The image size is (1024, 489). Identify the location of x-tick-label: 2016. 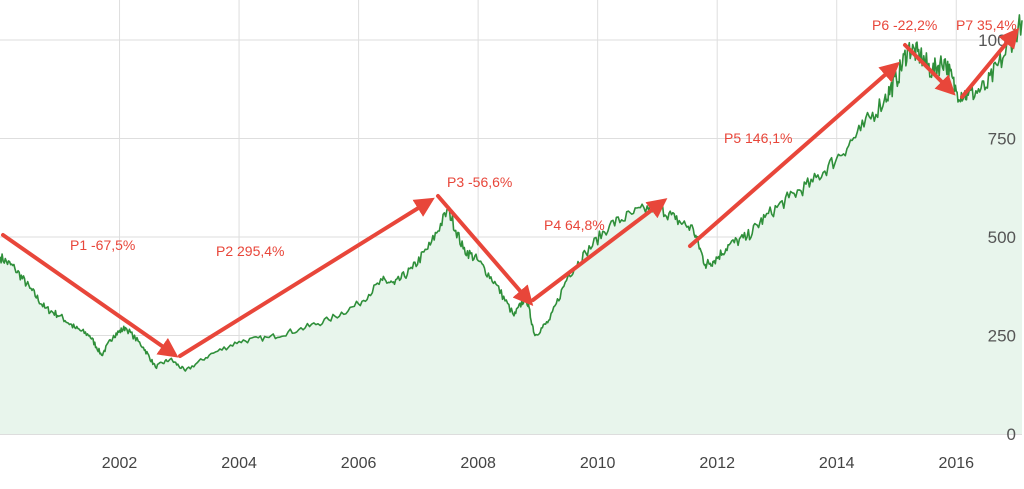
(956, 463).